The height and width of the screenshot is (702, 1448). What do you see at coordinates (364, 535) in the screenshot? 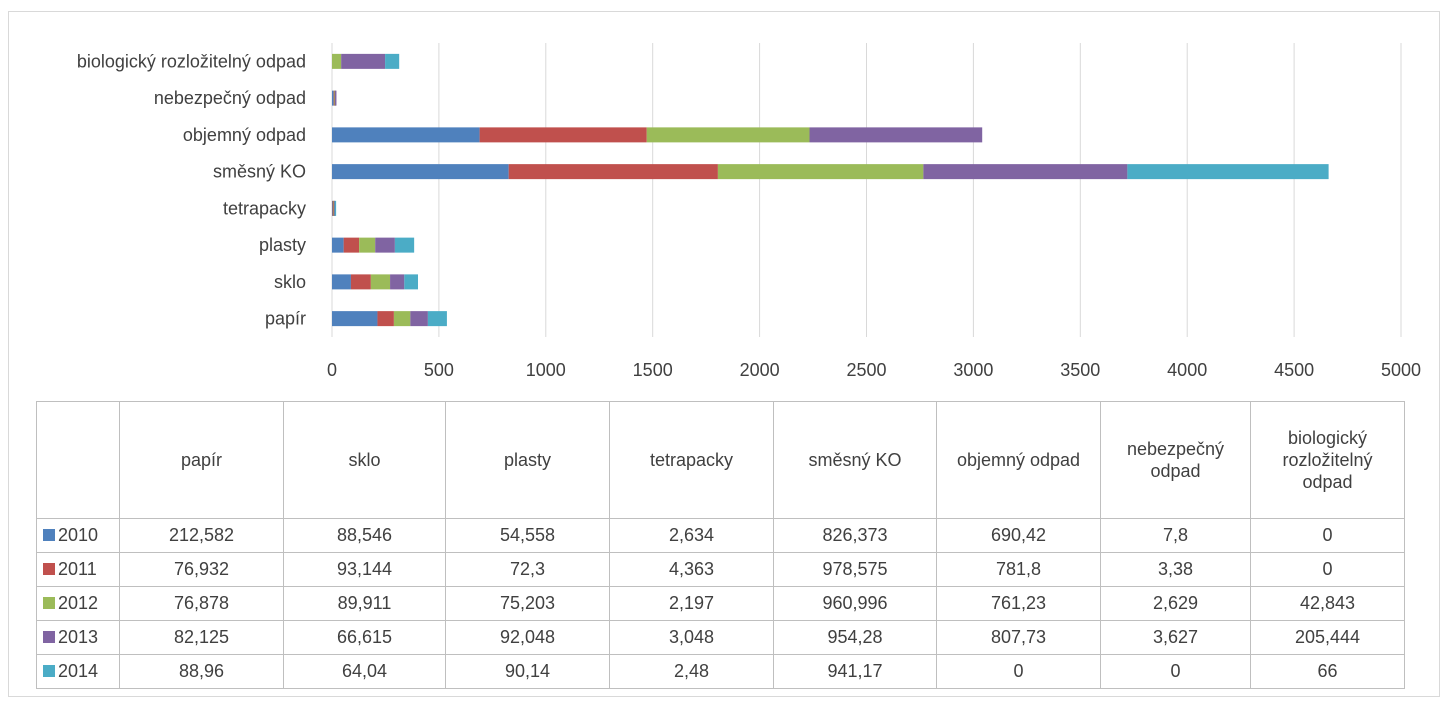
I see `table-cell: 88,546` at bounding box center [364, 535].